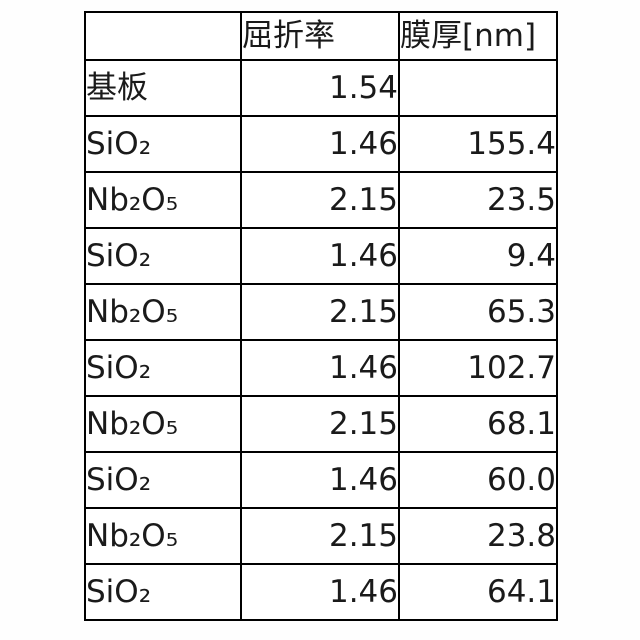 Image resolution: width=640 pixels, height=640 pixels. Describe the element at coordinates (478, 424) in the screenshot. I see `thickness-cell: 68.1` at that location.